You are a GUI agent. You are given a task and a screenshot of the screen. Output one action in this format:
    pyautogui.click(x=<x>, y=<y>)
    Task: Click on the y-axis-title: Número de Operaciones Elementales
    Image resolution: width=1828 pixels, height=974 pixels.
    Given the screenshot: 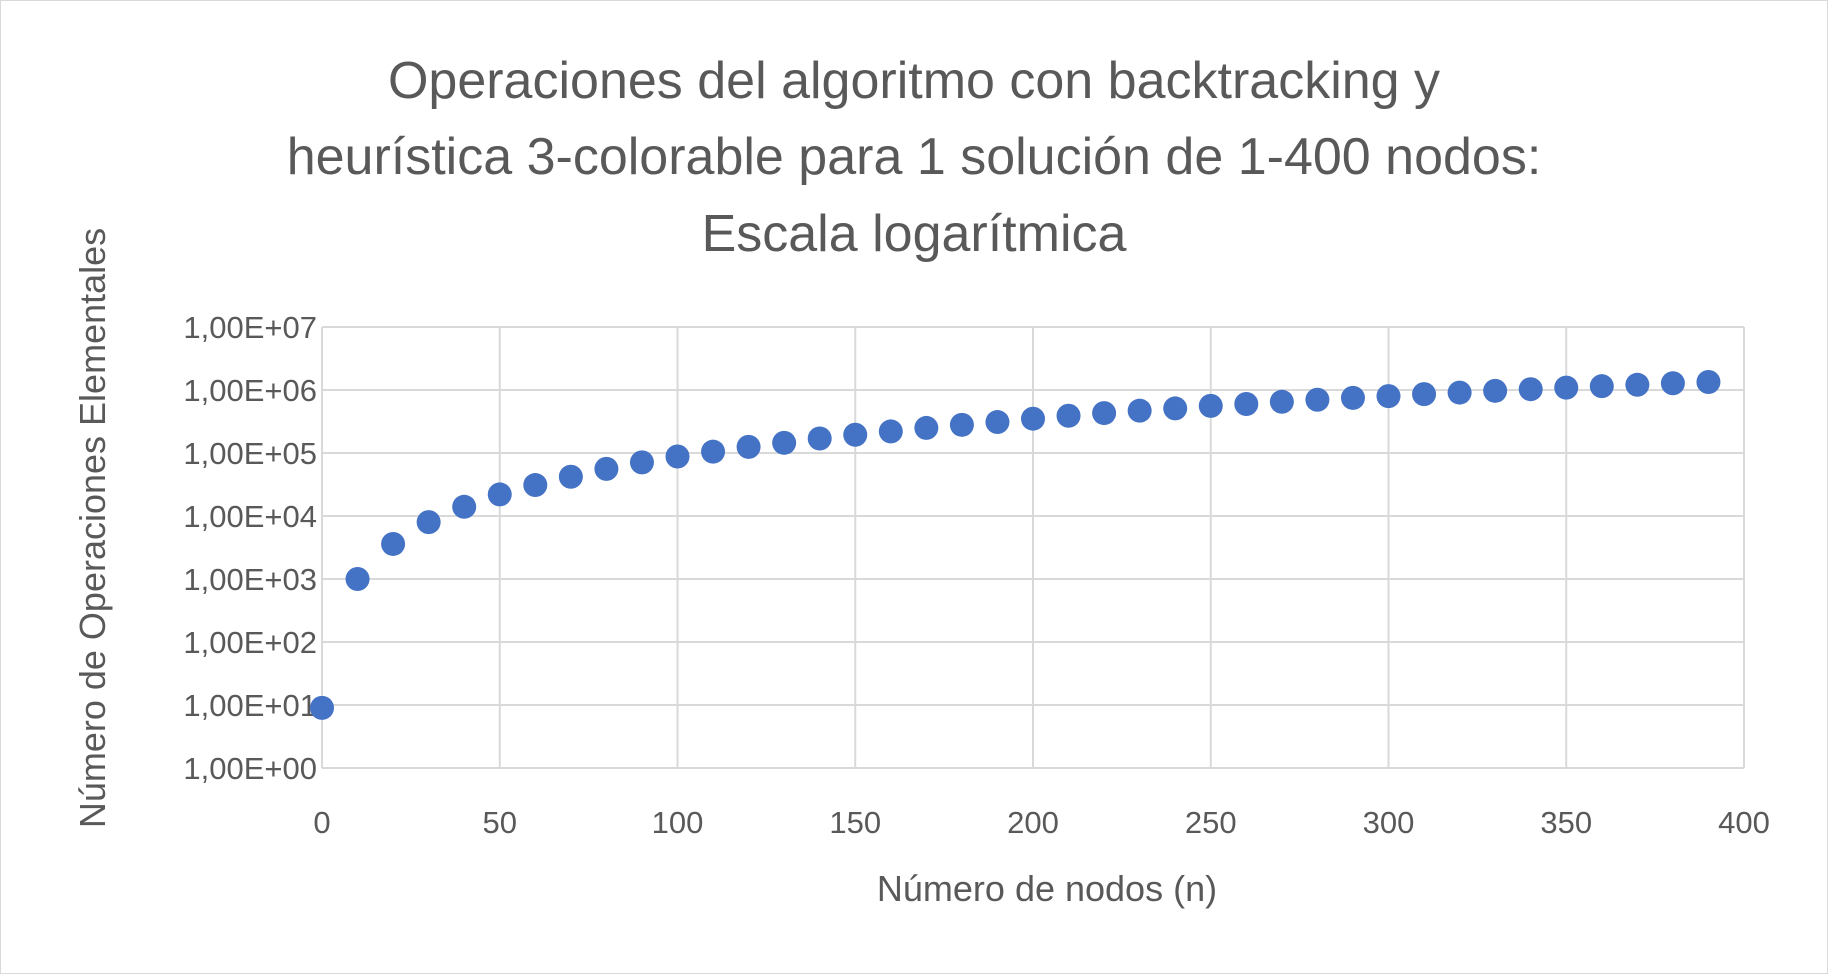 What is the action you would take?
    pyautogui.click(x=92, y=528)
    